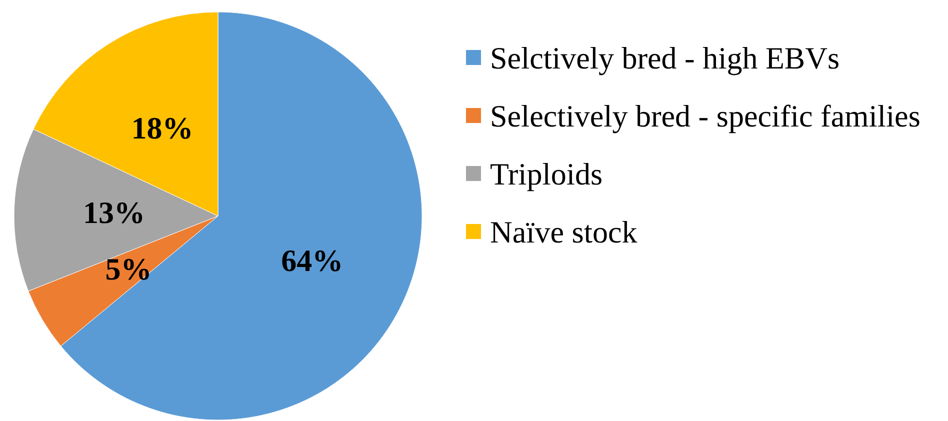 The height and width of the screenshot is (421, 948). I want to click on data-label: 18%, so click(162, 128).